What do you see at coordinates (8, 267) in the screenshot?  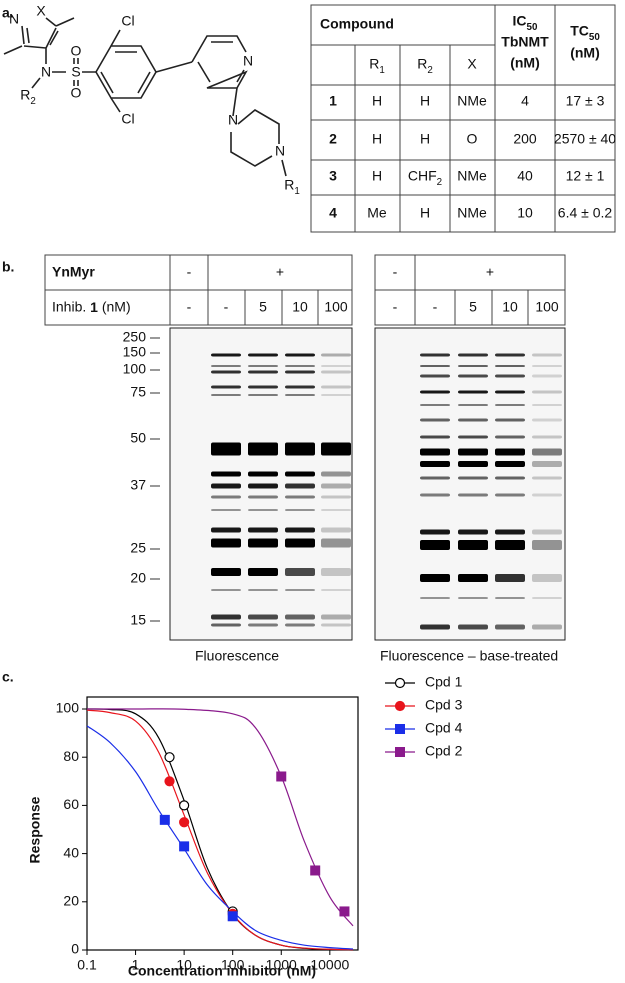 I see `panel-label: b.` at bounding box center [8, 267].